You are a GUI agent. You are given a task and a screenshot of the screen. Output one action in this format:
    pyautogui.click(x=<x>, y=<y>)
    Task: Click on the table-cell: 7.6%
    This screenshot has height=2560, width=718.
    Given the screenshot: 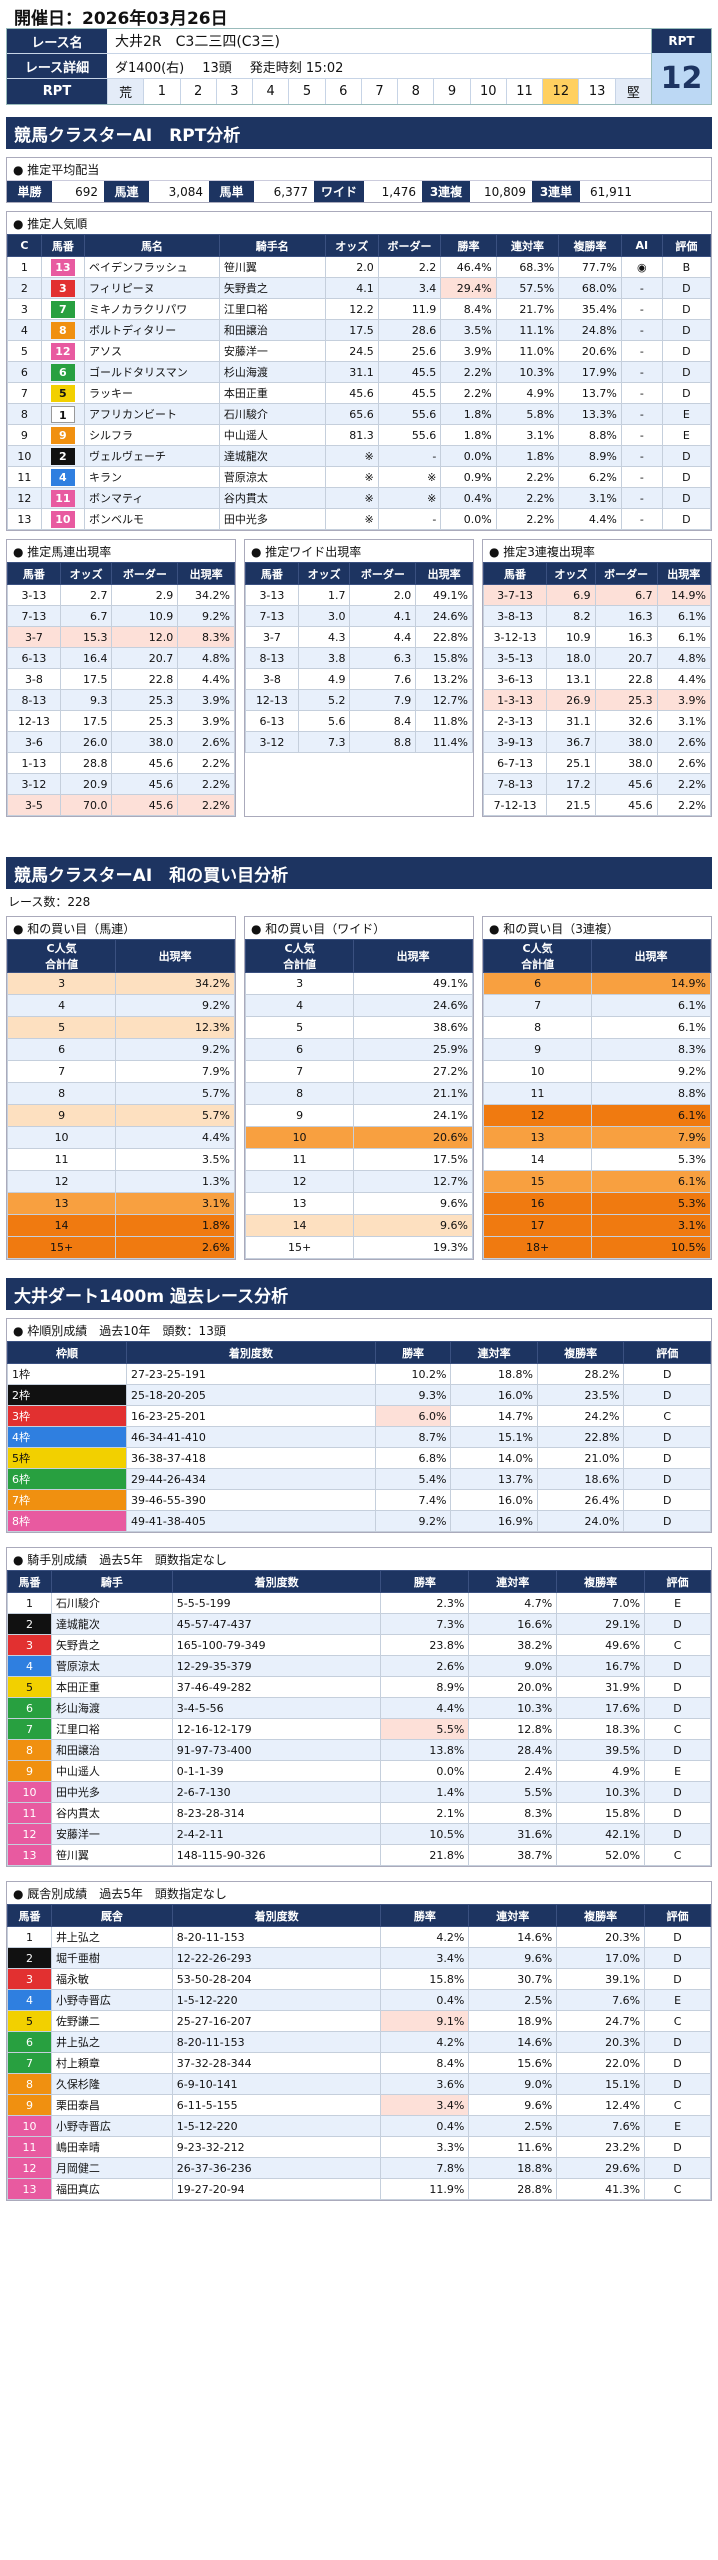 What is the action you would take?
    pyautogui.click(x=601, y=2000)
    